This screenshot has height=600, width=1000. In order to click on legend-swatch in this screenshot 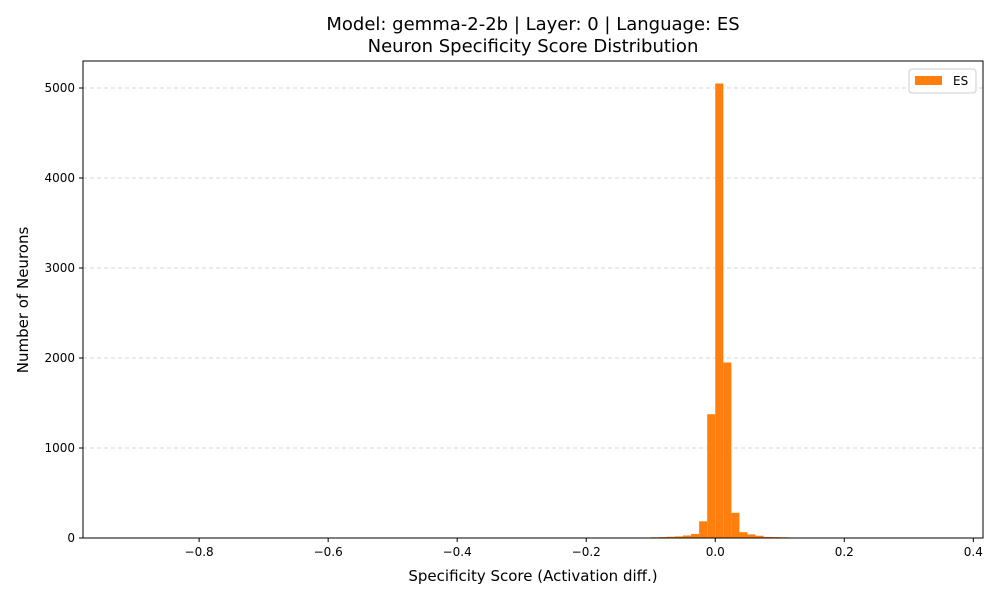, I will do `click(928, 80)`.